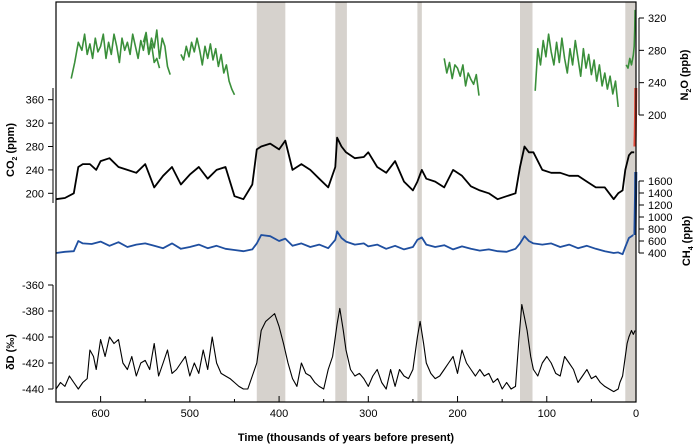 This screenshot has width=700, height=446. I want to click on co2-tick-label: 360, so click(35, 101).